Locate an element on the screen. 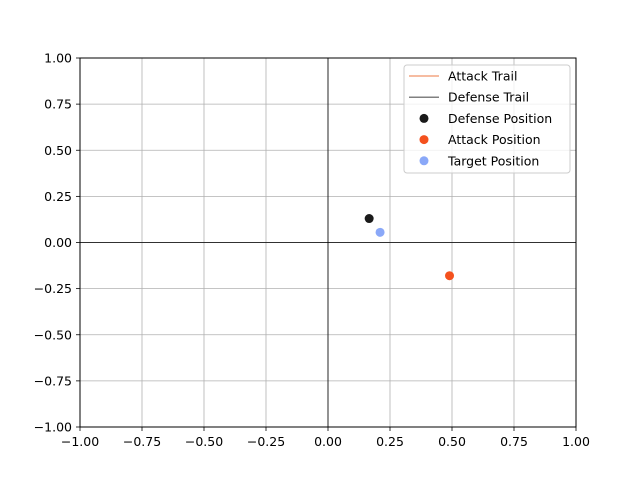  y-tick-label: −0.50 is located at coordinates (53, 334).